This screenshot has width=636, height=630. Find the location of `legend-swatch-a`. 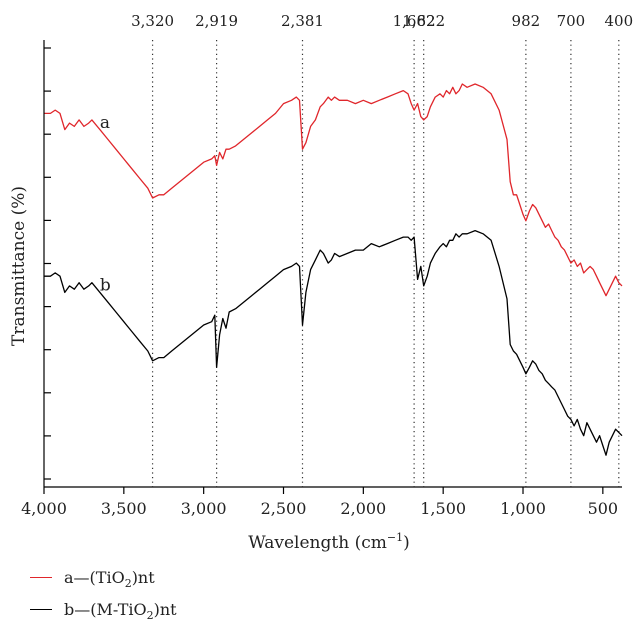

legend-swatch-a is located at coordinates (41, 577).